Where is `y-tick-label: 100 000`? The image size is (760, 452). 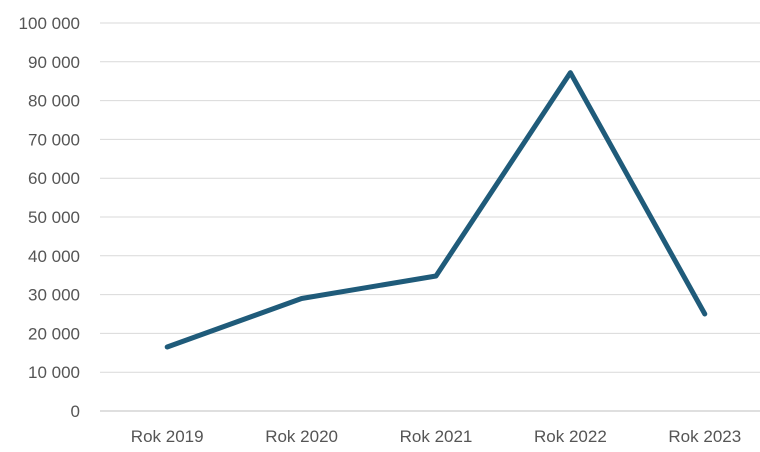 y-tick-label: 100 000 is located at coordinates (49, 23).